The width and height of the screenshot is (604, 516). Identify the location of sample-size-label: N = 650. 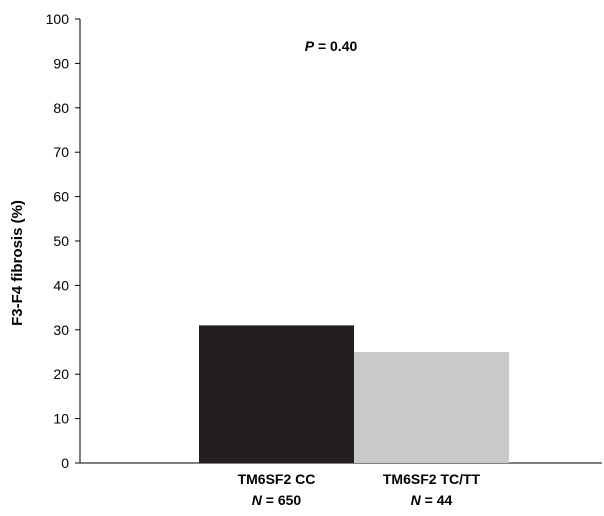
(277, 500).